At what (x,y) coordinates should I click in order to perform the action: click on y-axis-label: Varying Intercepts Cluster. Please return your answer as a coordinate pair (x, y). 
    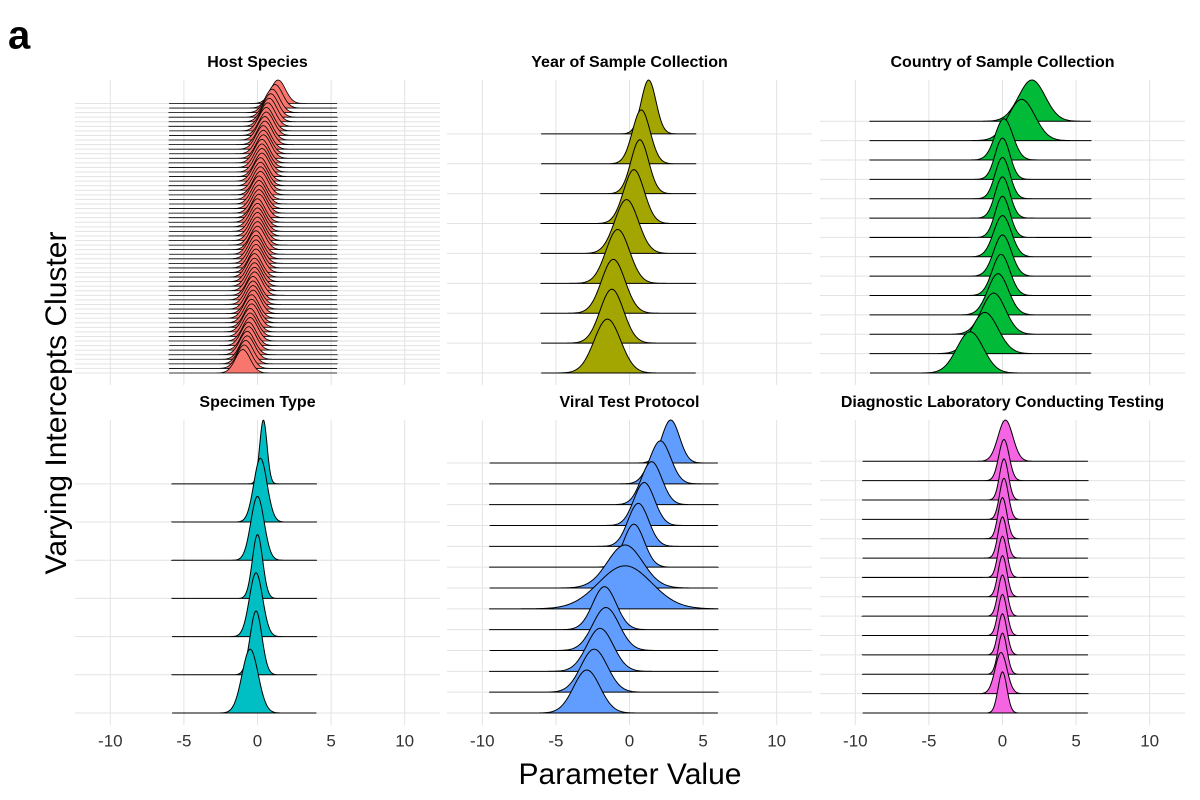
    Looking at the image, I should click on (56, 403).